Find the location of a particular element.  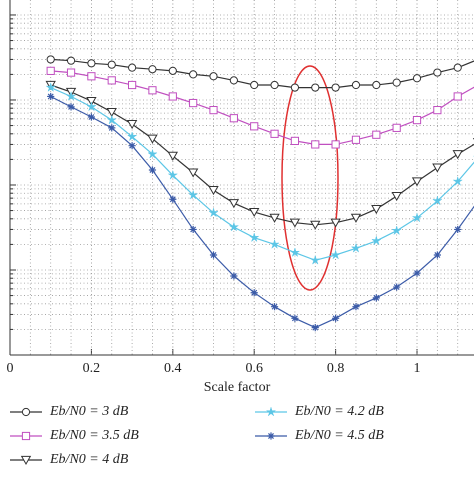

legend-label: Eb/N0 = 4.2 dB is located at coordinates (339, 411).